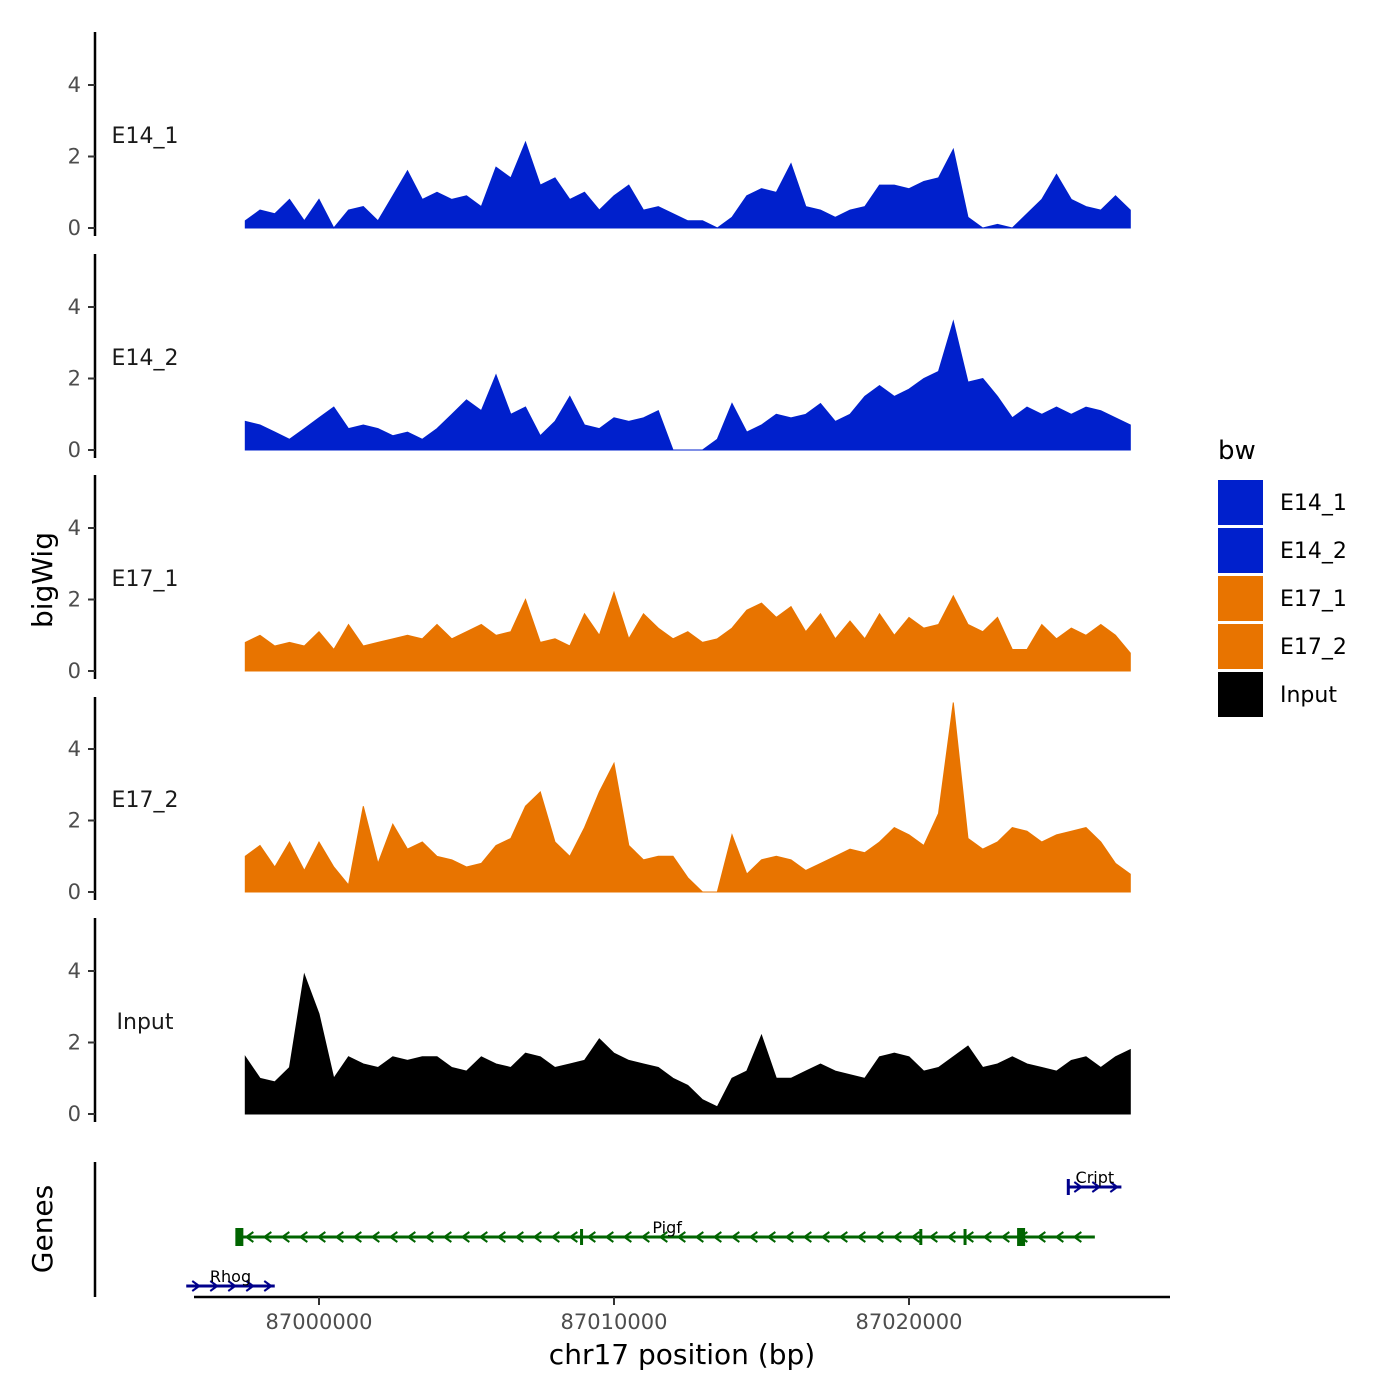 This screenshot has height=1400, width=1400. Describe the element at coordinates (145, 800) in the screenshot. I see `track-label: E17_2` at that location.